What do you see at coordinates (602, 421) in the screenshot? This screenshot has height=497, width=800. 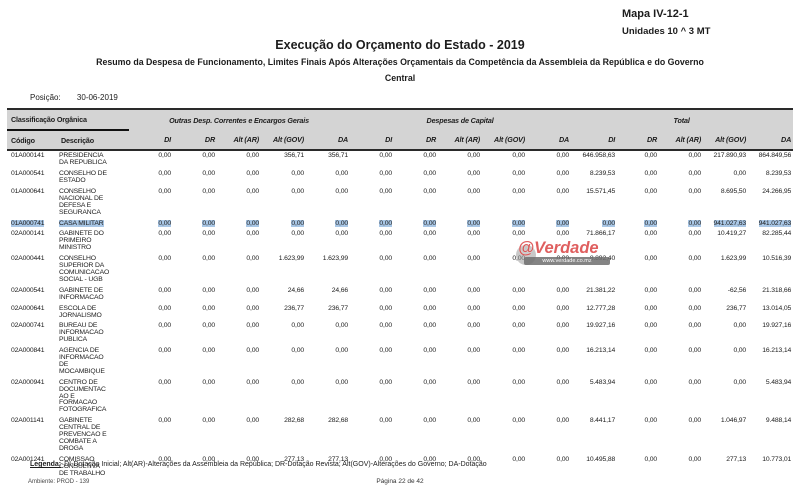 I see `cell-value: 8.441,17` at bounding box center [602, 421].